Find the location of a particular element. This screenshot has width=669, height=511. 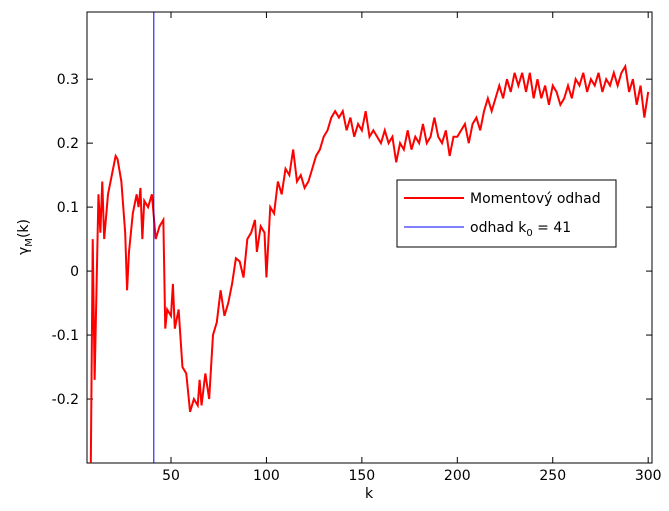

y-tick-label: 0.2 is located at coordinates (68, 144).